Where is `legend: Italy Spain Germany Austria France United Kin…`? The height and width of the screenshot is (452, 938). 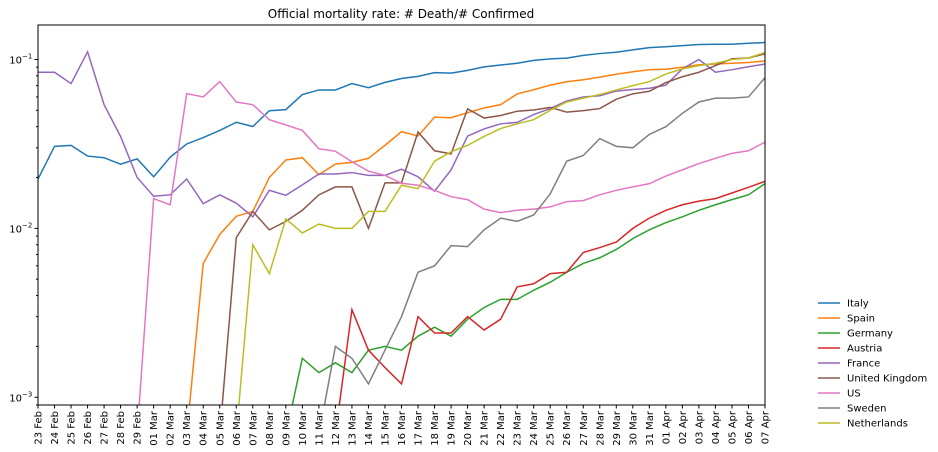 legend: Italy Spain Germany Austria France United Kin… is located at coordinates (872, 364).